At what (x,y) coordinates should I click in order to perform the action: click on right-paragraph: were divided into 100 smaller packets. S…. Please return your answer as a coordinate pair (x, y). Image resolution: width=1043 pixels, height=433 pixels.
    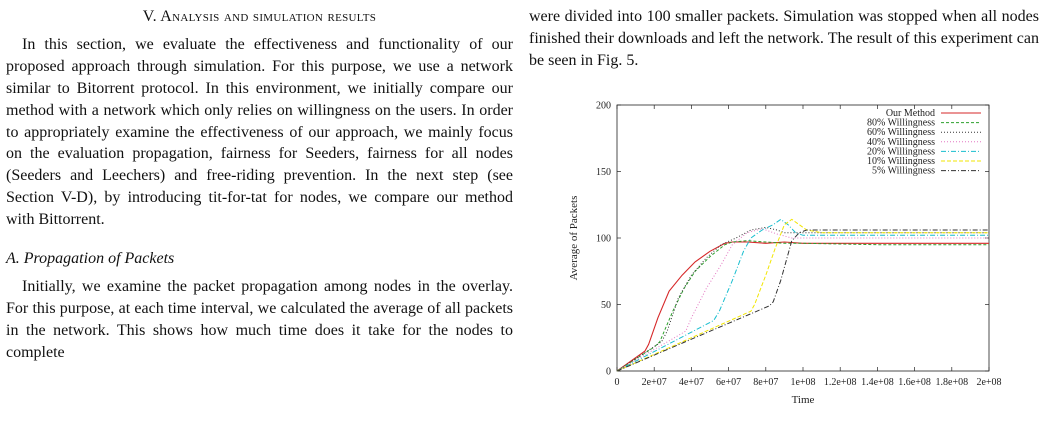
    Looking at the image, I should click on (784, 38).